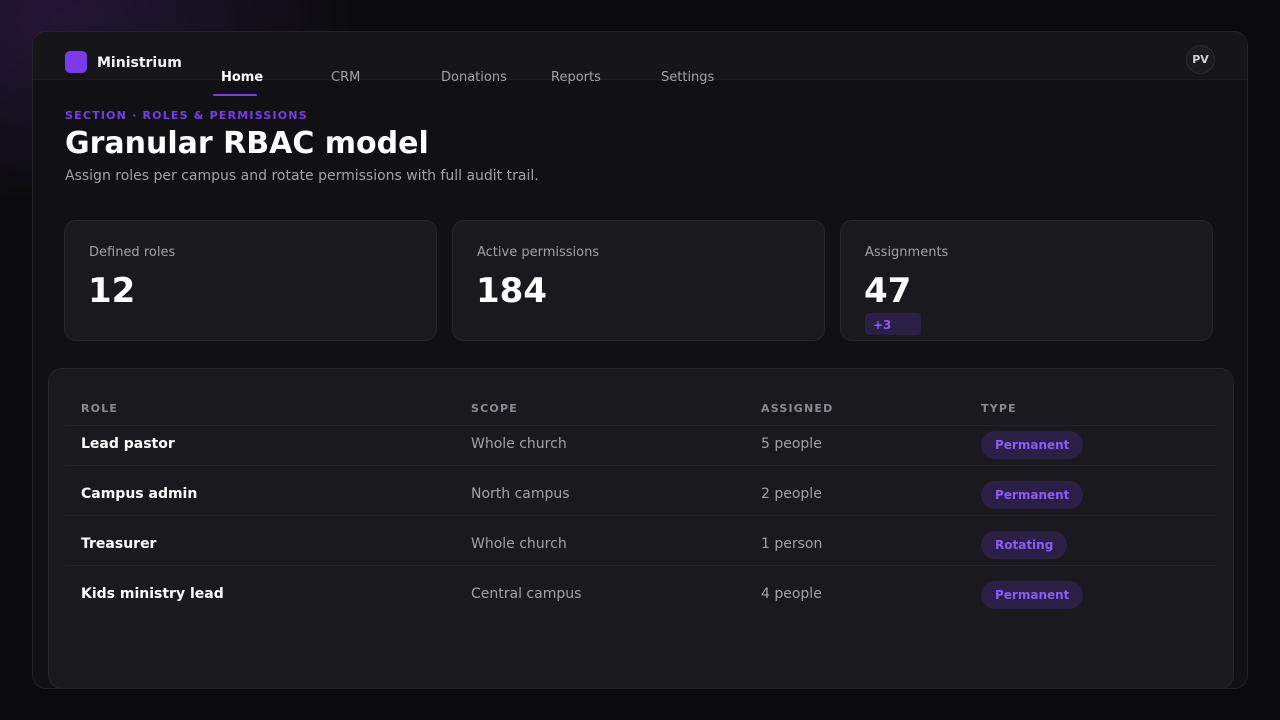 The height and width of the screenshot is (720, 1280). Describe the element at coordinates (907, 252) in the screenshot. I see `stat-label: Assignments` at that location.